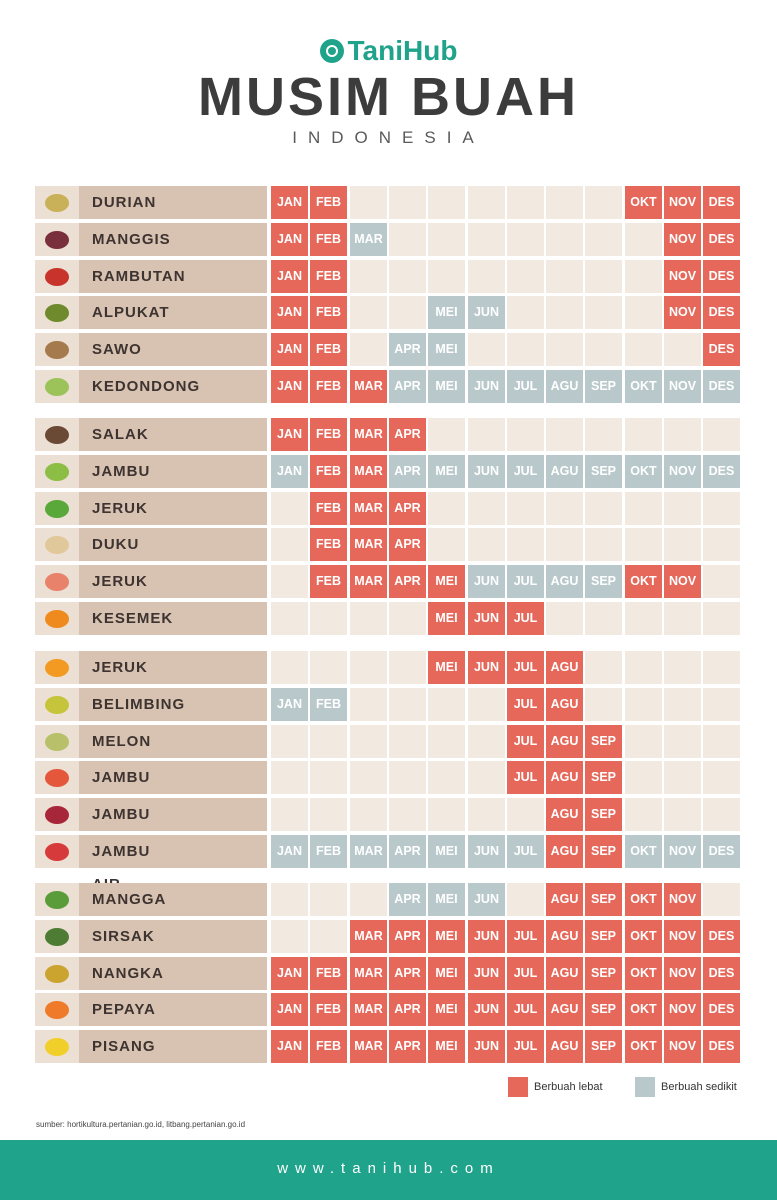 The width and height of the screenshot is (777, 1200). I want to click on month-cell-jan, so click(289, 741).